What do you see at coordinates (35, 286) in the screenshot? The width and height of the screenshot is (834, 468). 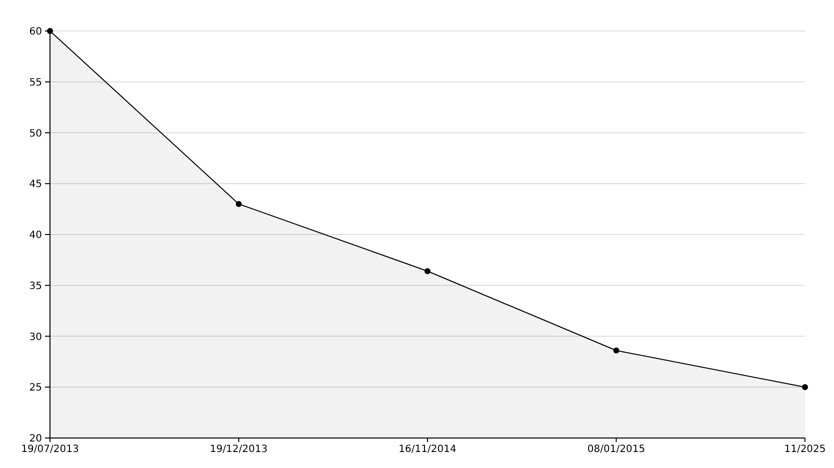 I see `y-tick-label: 35` at bounding box center [35, 286].